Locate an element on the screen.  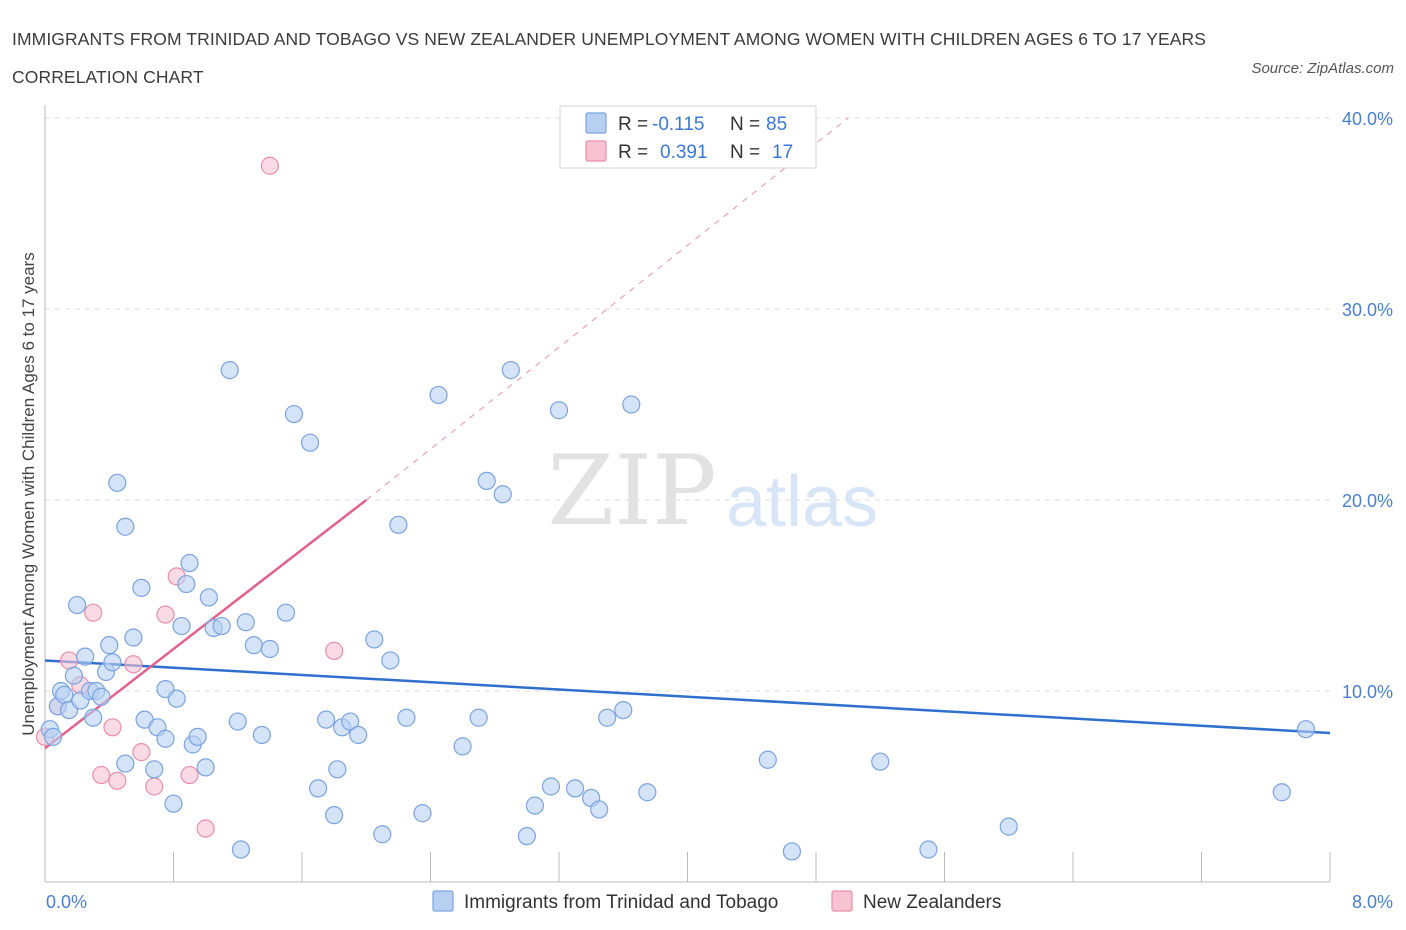
x-tick-labels: 0.0% 8.0% is located at coordinates (719, 902).